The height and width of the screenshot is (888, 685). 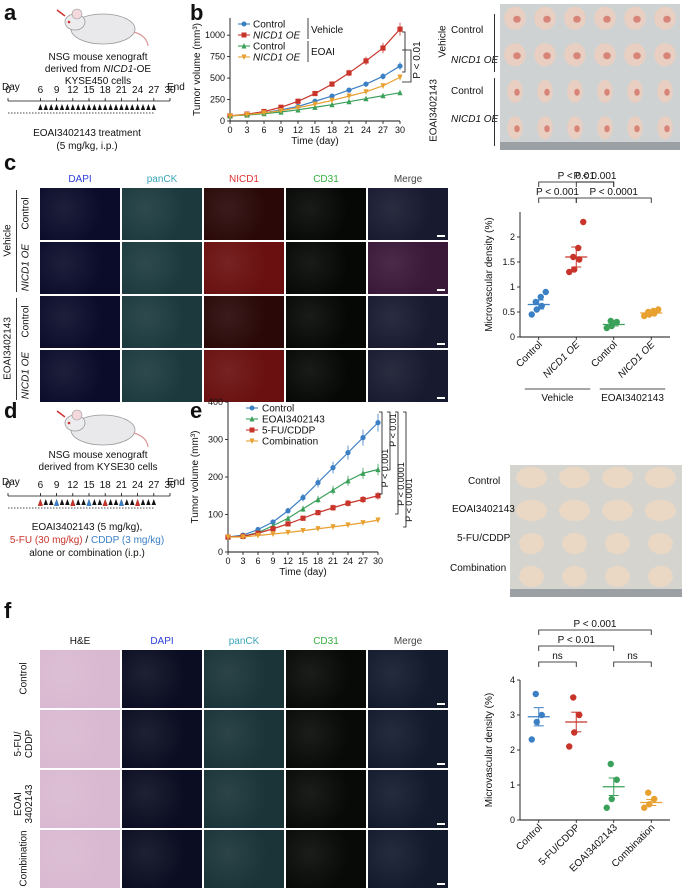 I want to click on x-tick-label: 0, so click(x=229, y=130).